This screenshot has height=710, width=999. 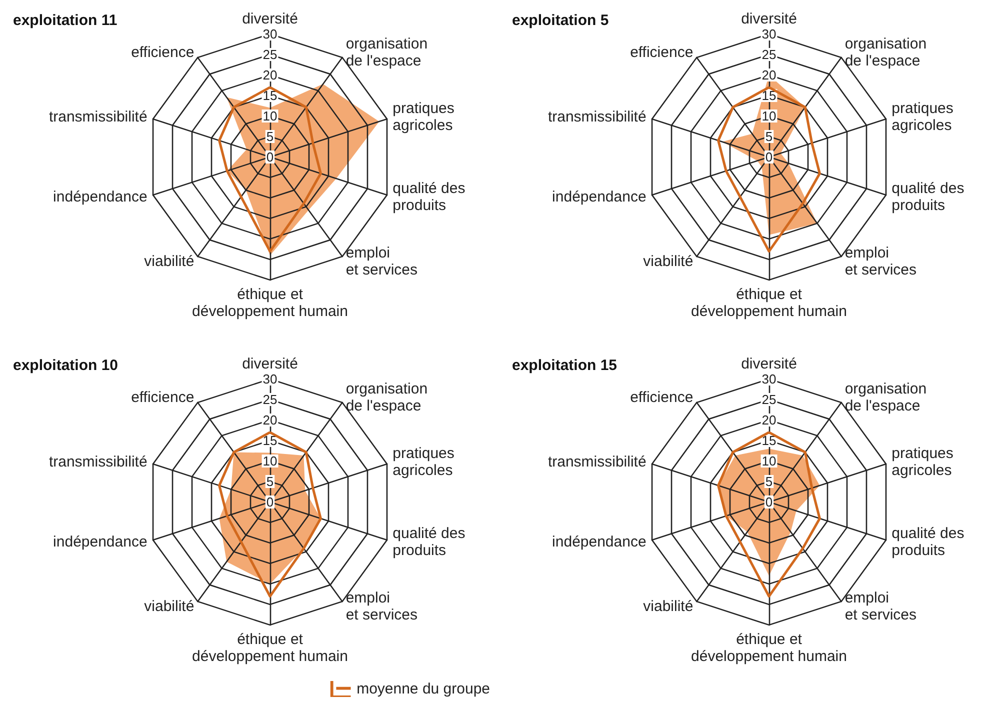 What do you see at coordinates (65, 20) in the screenshot?
I see `chart-title: exploitation 11` at bounding box center [65, 20].